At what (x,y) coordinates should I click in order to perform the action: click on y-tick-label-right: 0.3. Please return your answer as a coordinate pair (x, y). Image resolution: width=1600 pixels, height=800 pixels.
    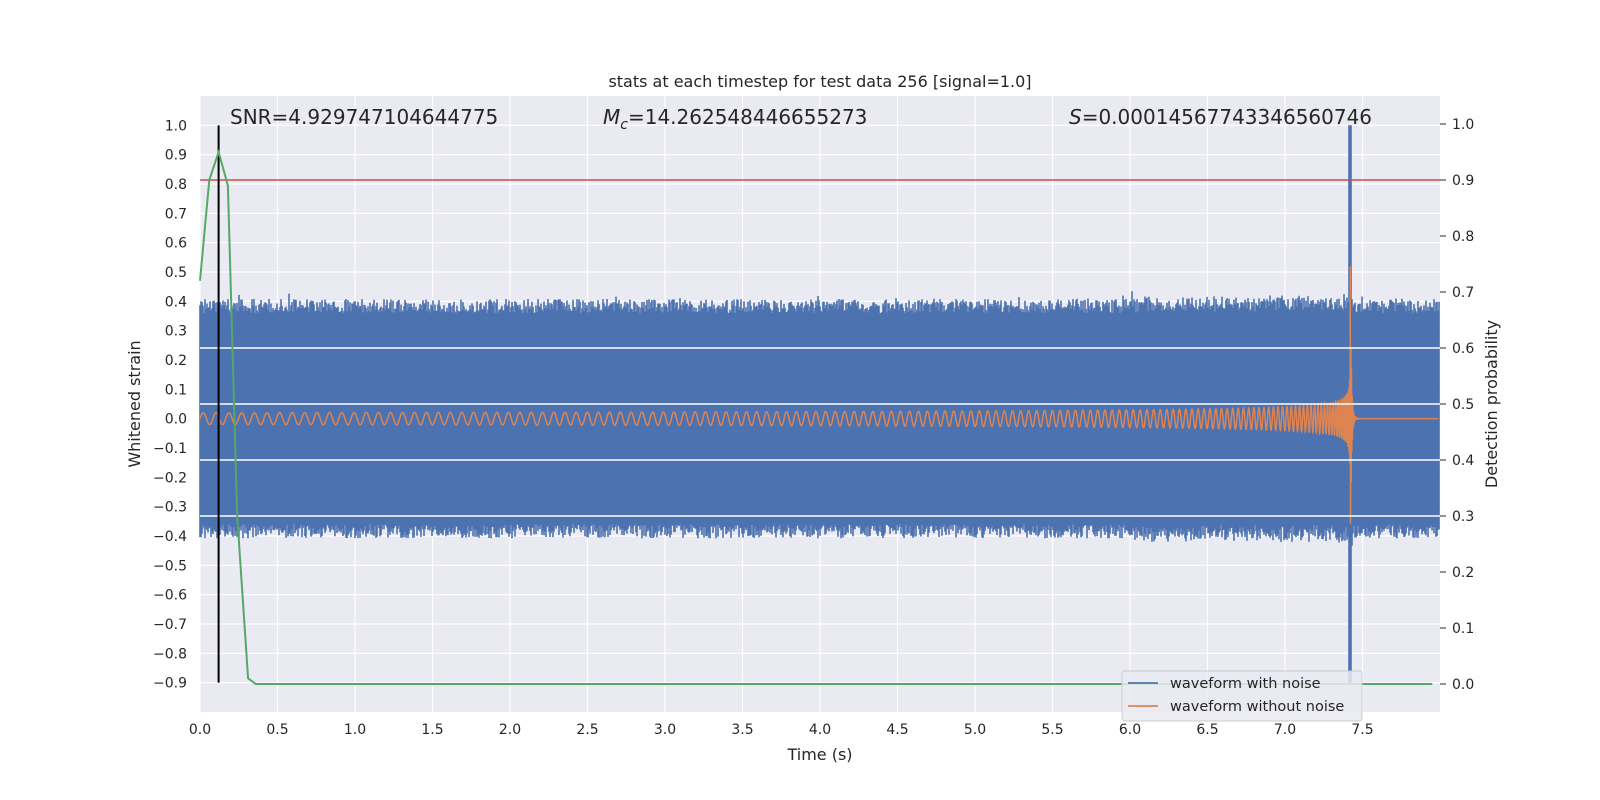
    Looking at the image, I should click on (1463, 517).